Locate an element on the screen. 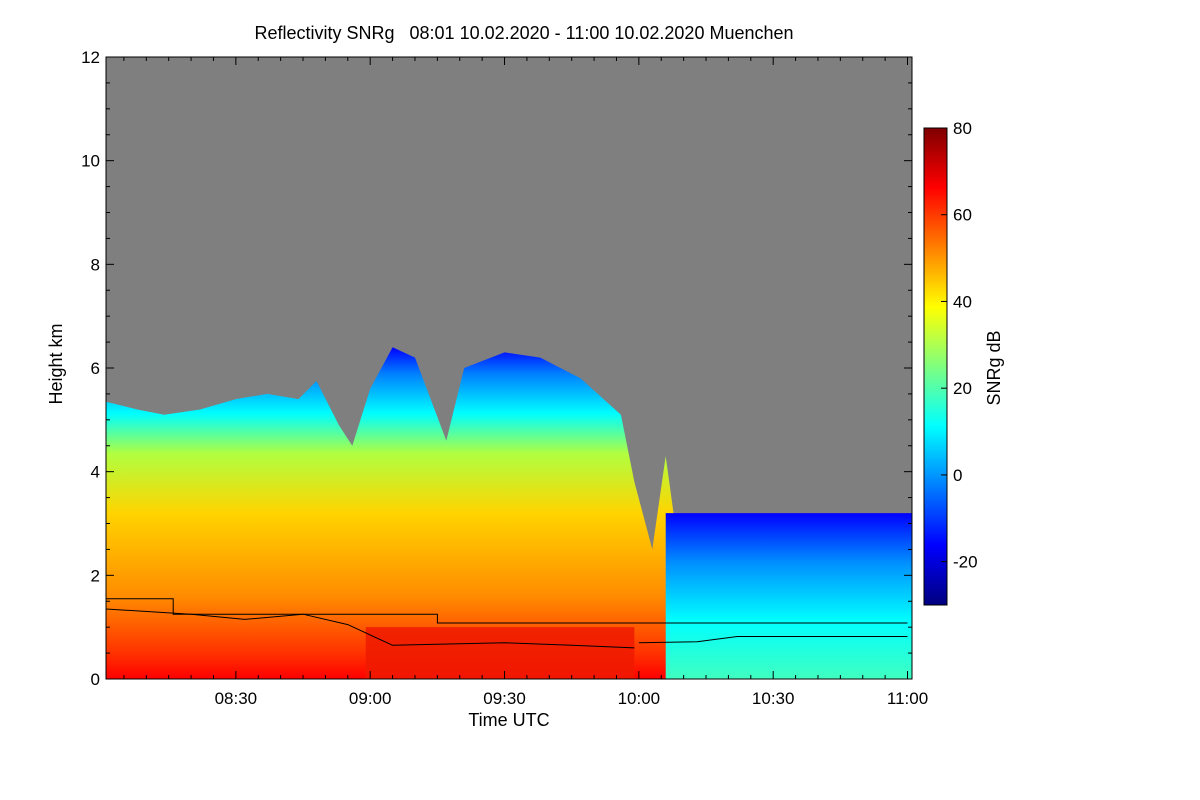  colorbar-tick-label: -20 is located at coordinates (965, 562).